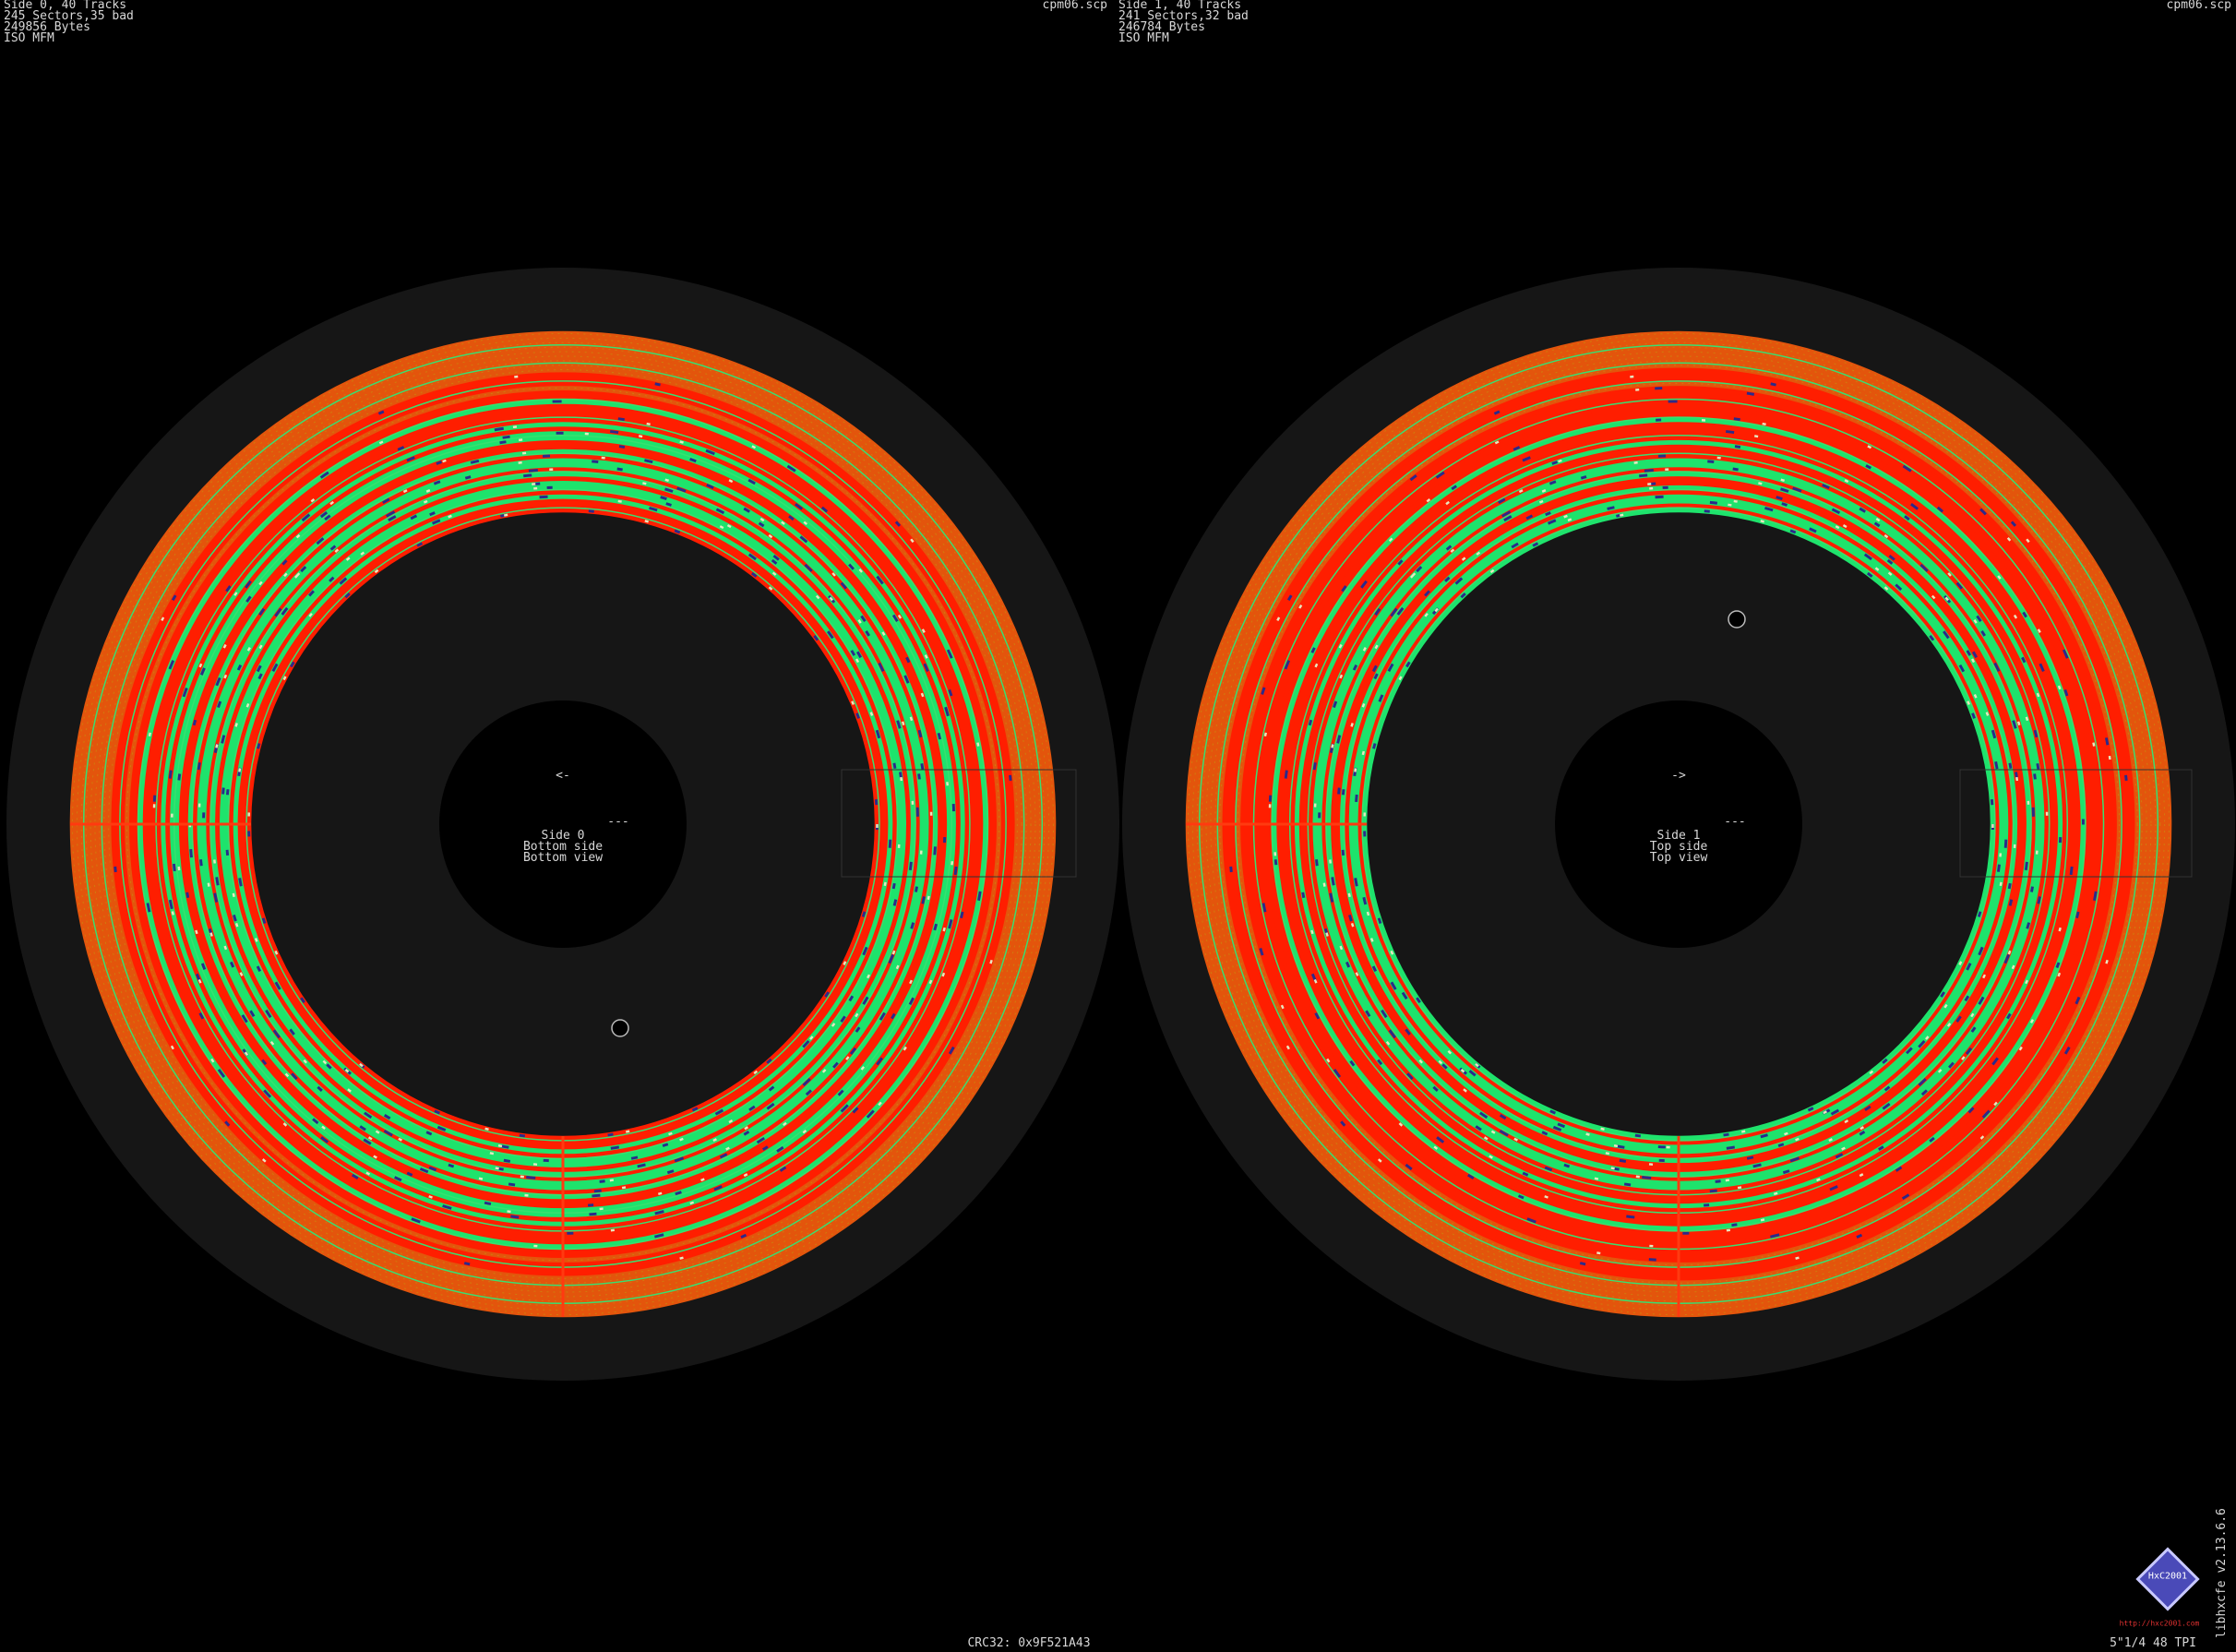 The height and width of the screenshot is (1652, 2236). What do you see at coordinates (1183, 16) in the screenshot?
I see `info-line: 241 Sectors,32 bad` at bounding box center [1183, 16].